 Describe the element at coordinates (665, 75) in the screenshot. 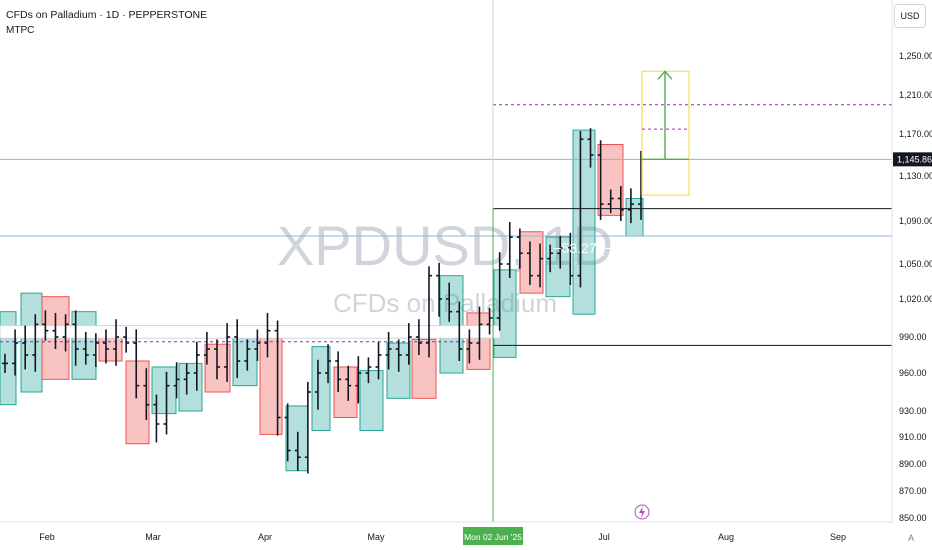

I see `target-arrow-head` at that location.